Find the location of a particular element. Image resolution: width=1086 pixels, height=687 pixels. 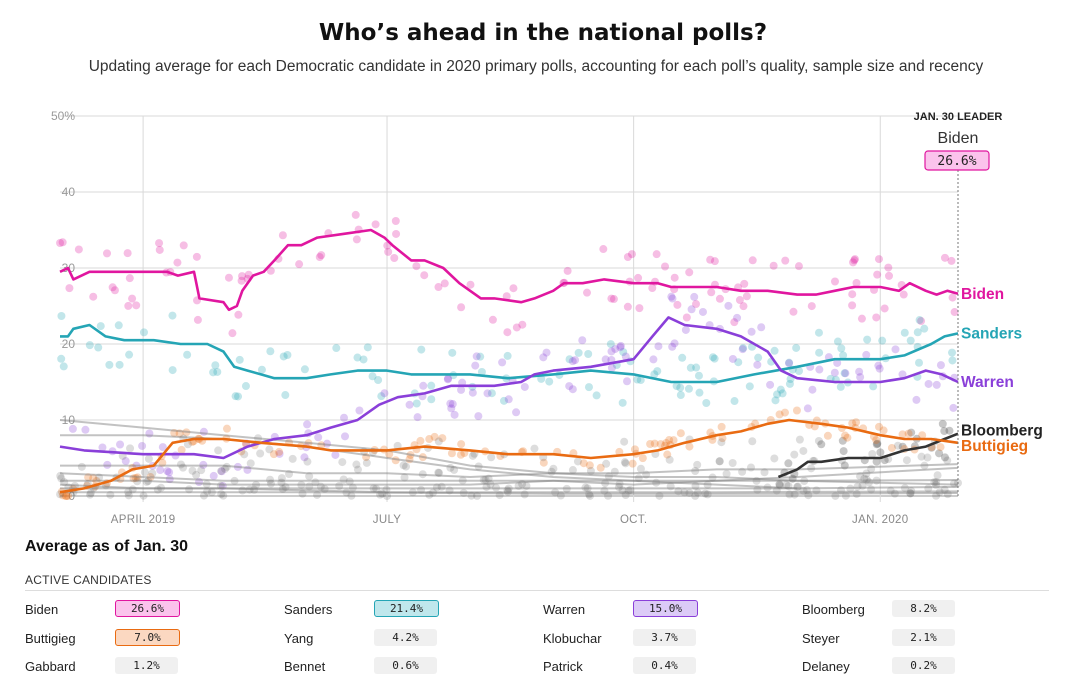

sanders-line is located at coordinates (509, 353).